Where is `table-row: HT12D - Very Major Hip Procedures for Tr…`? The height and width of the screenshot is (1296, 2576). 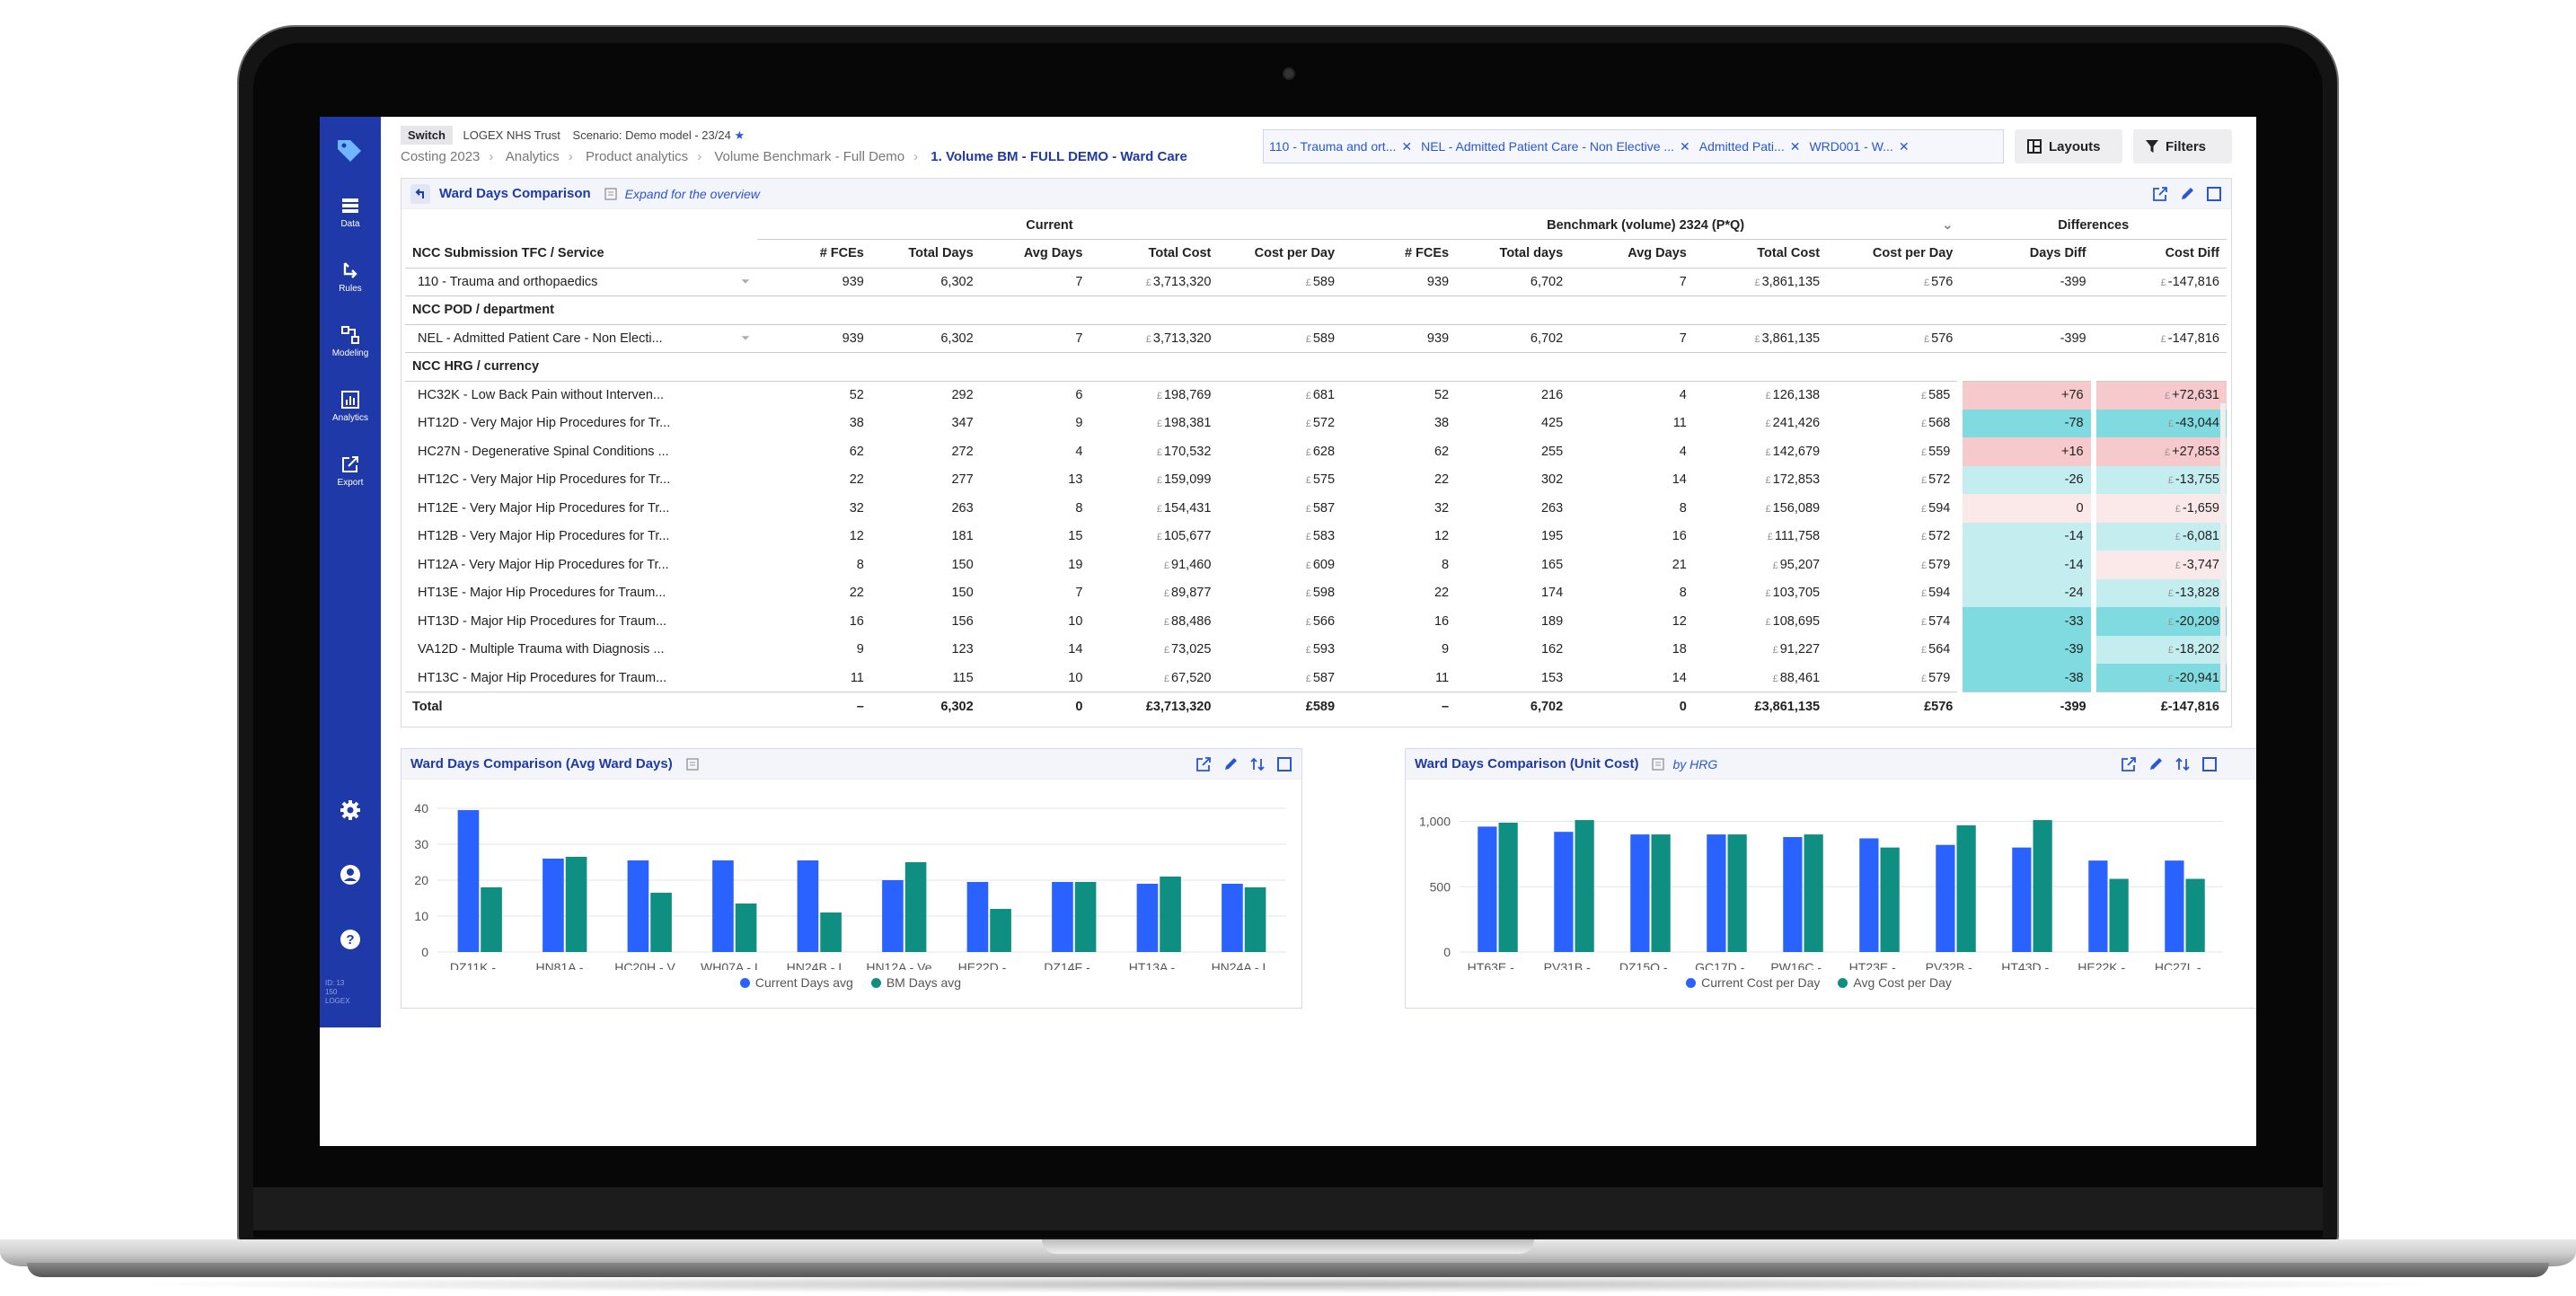
table-row: HT12D - Very Major Hip Procedures for Tr… is located at coordinates (1316, 423).